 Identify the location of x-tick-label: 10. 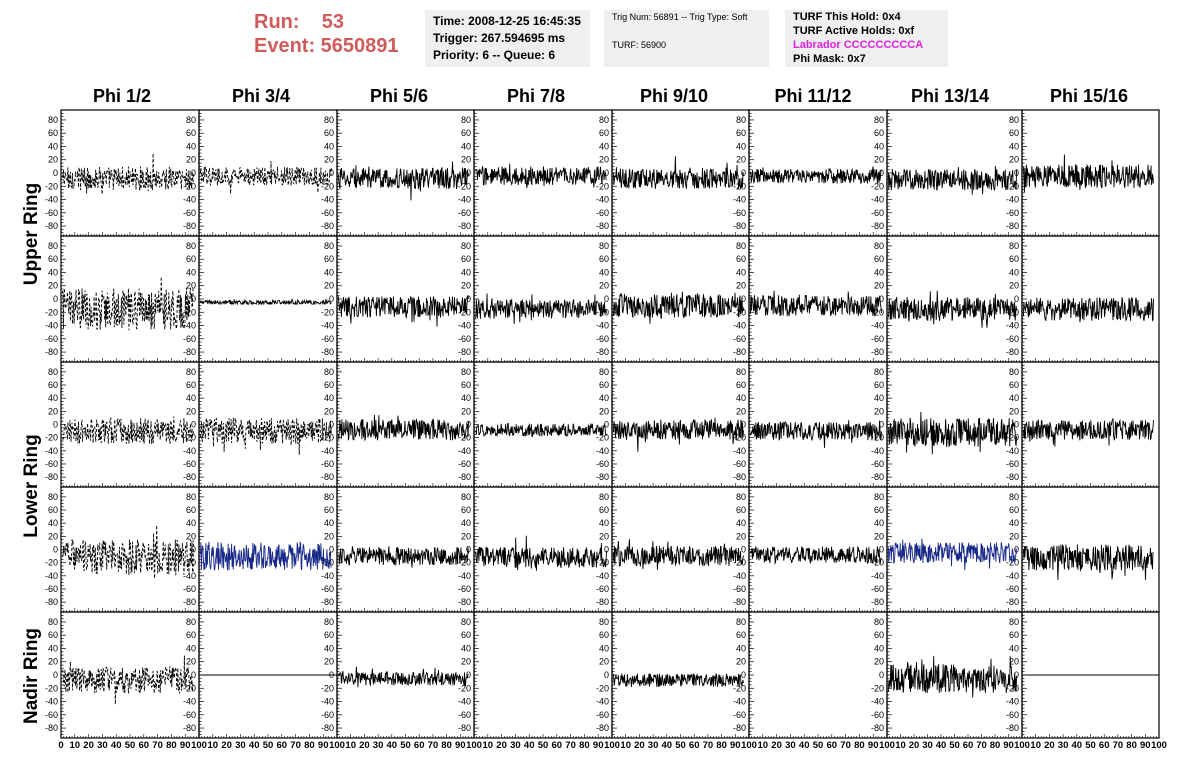
(213, 745).